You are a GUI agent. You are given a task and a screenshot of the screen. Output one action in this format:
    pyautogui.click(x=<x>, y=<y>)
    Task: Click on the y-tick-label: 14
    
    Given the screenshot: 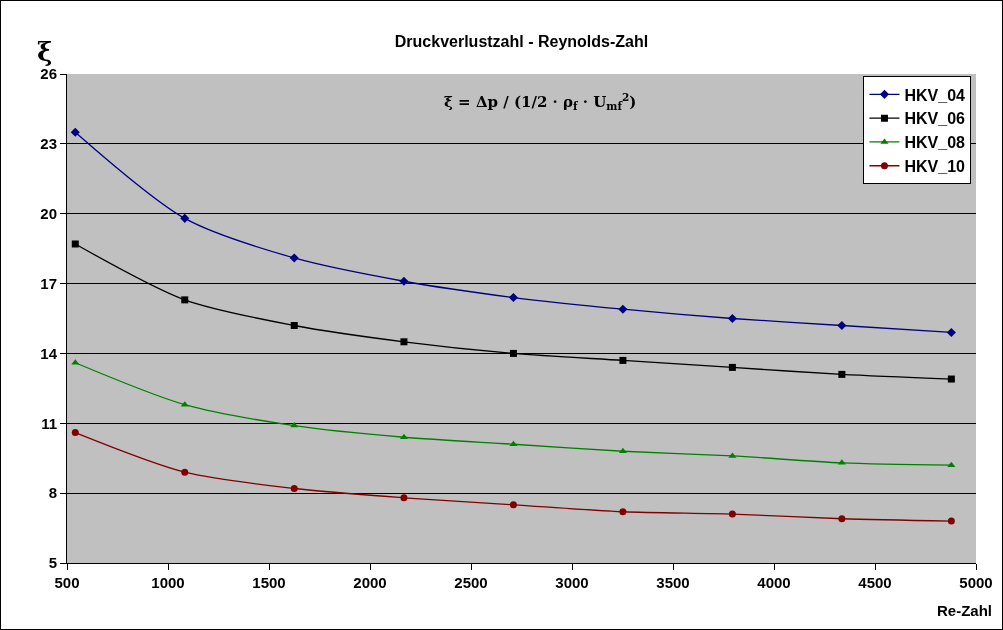 What is the action you would take?
    pyautogui.click(x=49, y=353)
    